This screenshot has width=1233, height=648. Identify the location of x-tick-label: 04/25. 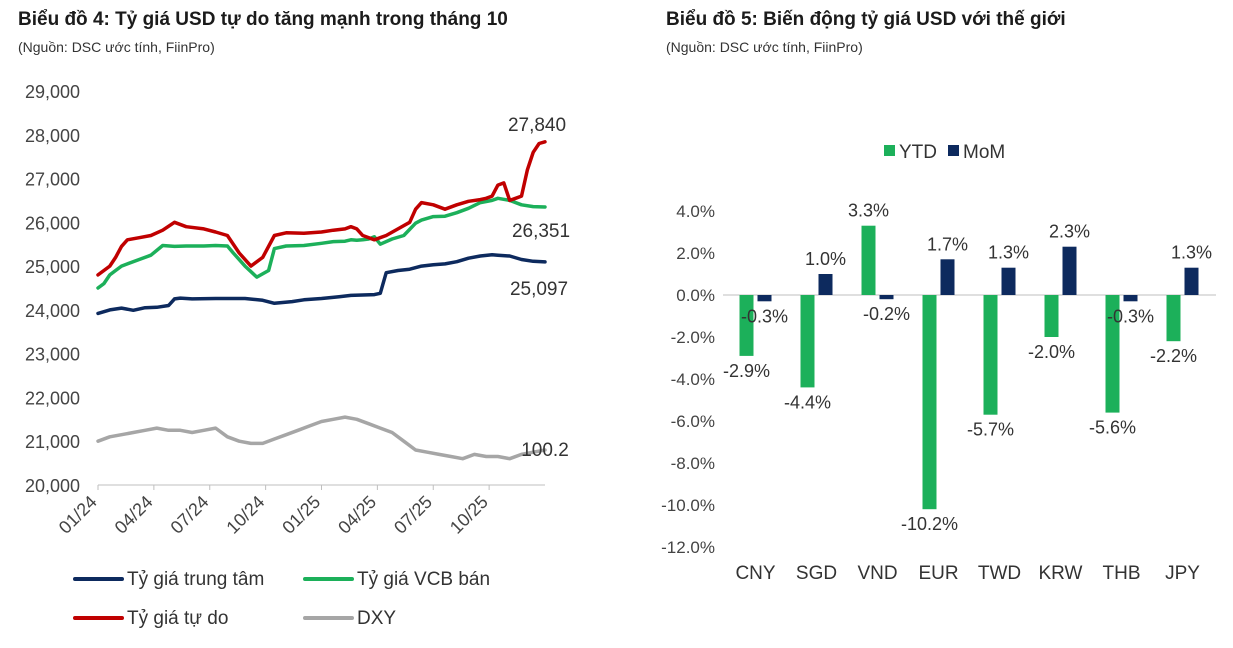
(357, 515).